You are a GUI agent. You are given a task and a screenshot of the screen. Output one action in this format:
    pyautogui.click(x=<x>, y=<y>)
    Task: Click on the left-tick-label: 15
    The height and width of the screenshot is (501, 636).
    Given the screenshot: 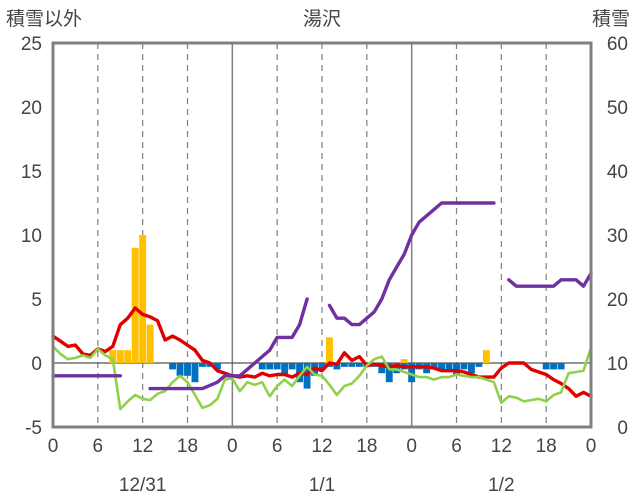 What is the action you would take?
    pyautogui.click(x=31, y=172)
    